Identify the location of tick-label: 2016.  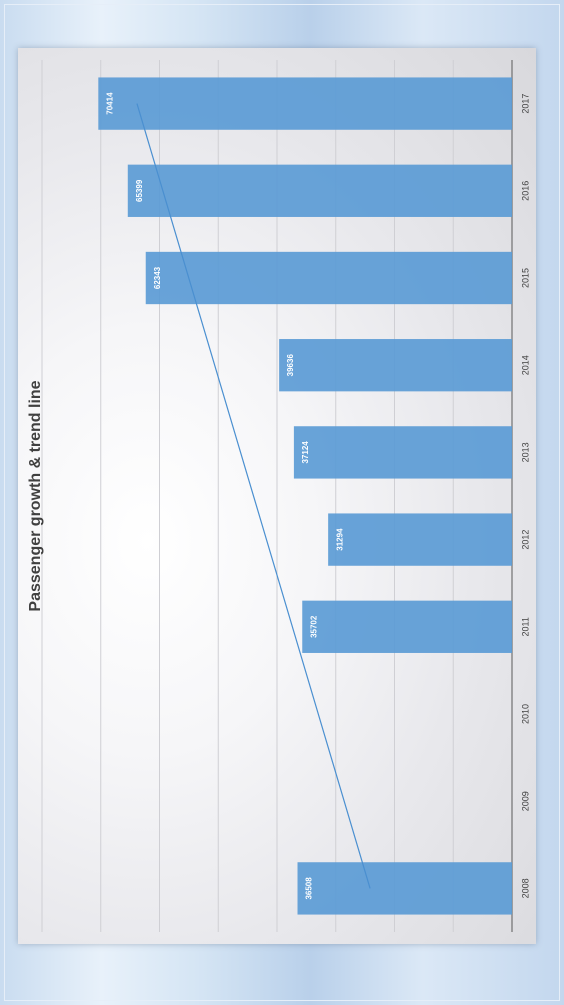
(525, 191).